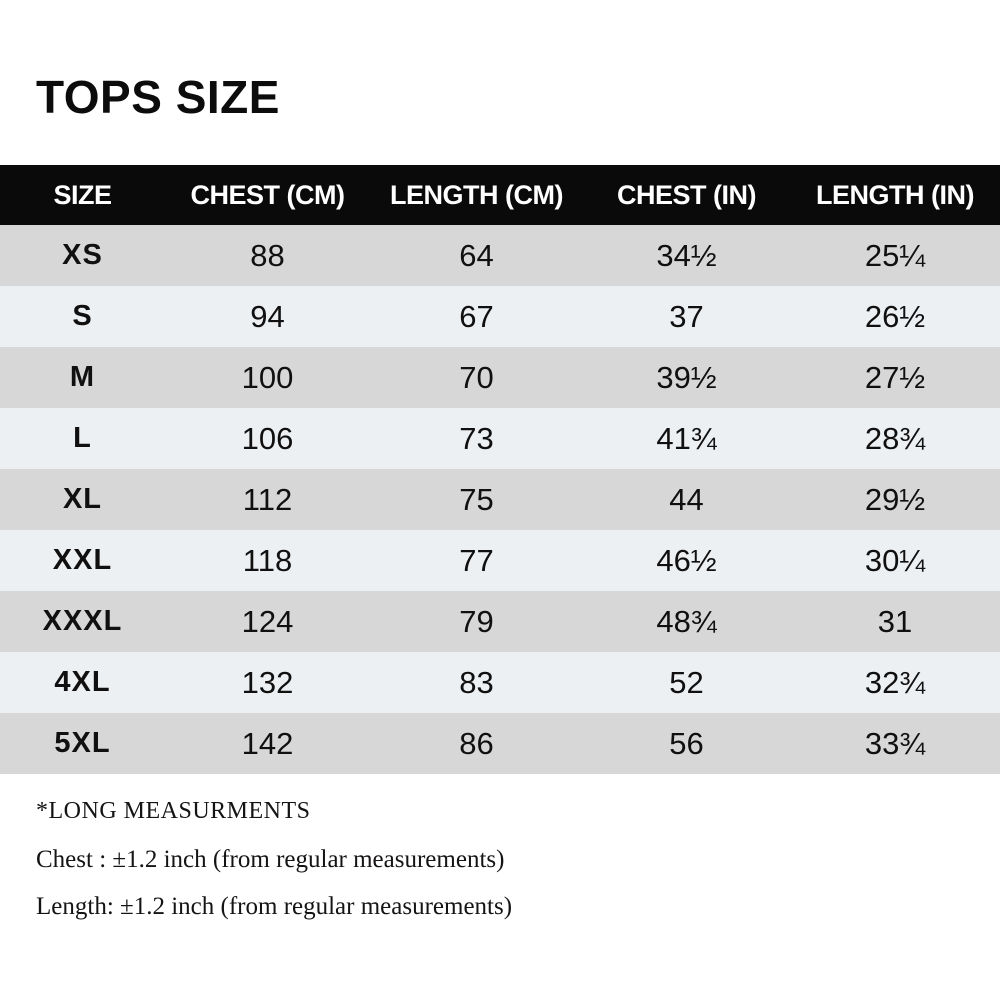 This screenshot has width=1000, height=1000. Describe the element at coordinates (82, 499) in the screenshot. I see `size-cell: XL` at that location.